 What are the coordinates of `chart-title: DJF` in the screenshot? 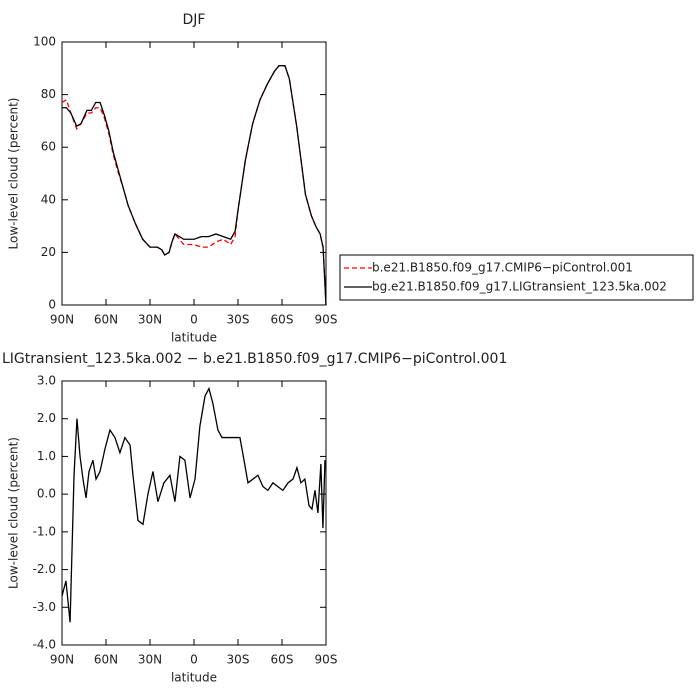 It's located at (194, 20).